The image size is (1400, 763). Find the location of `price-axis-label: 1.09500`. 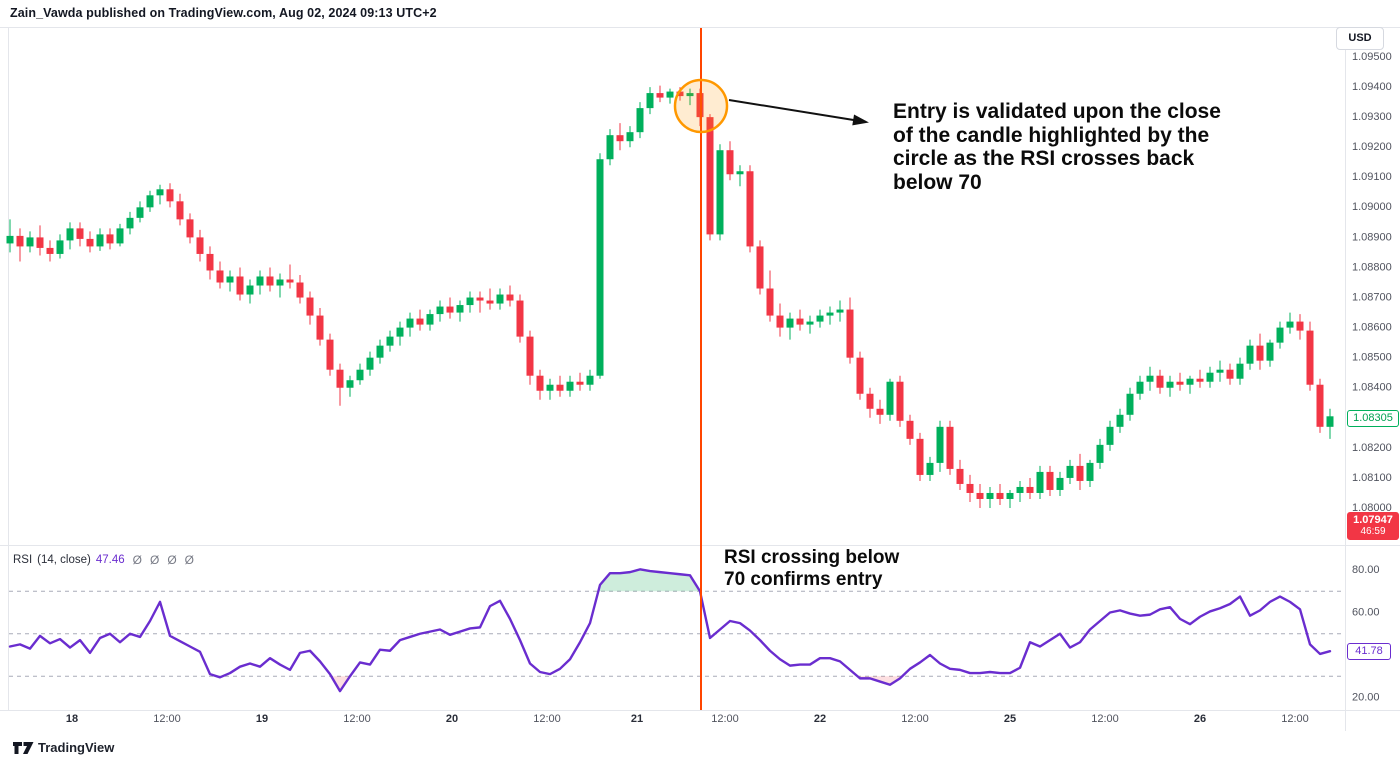

price-axis-label: 1.09500 is located at coordinates (1372, 57).